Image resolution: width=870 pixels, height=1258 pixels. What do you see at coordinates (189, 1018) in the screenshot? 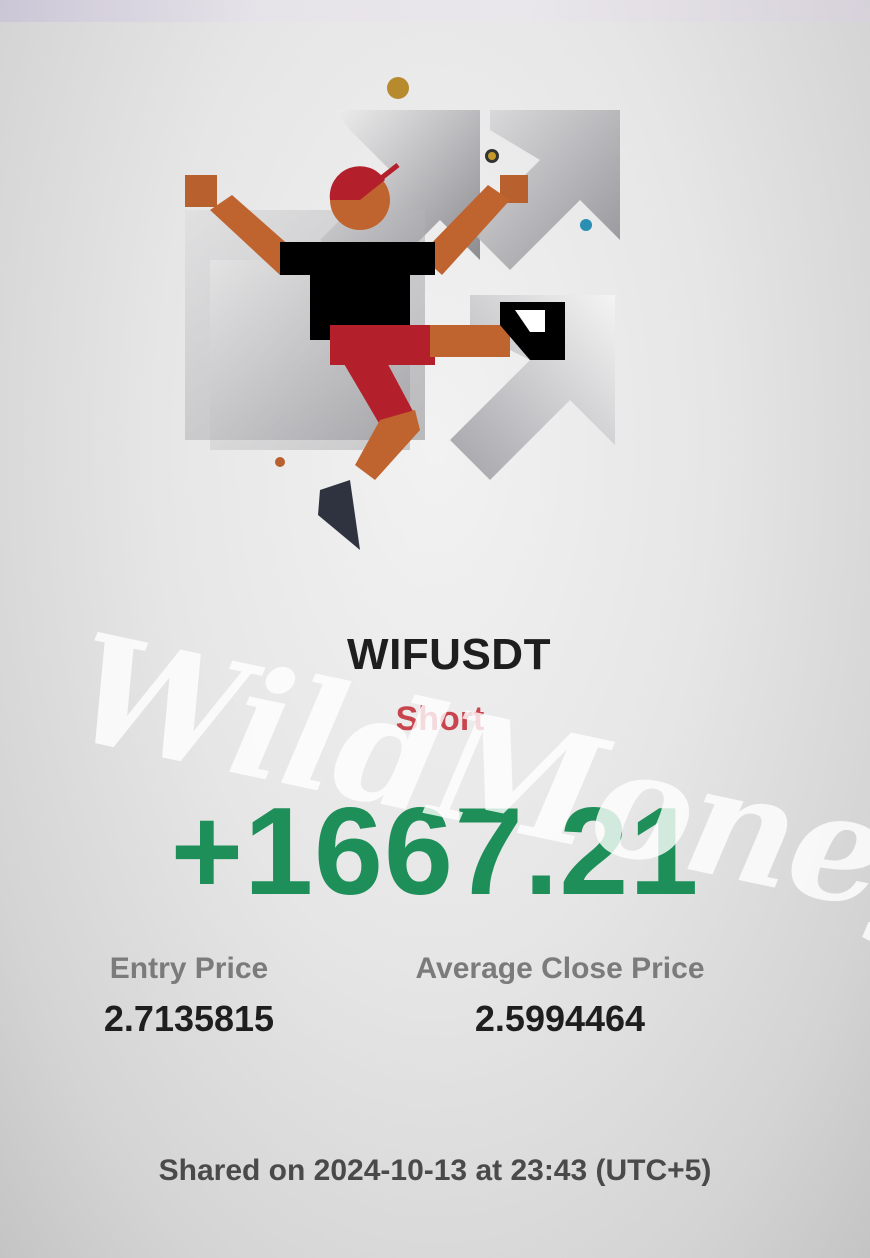
I see `entry-price-value: 2.7135815` at bounding box center [189, 1018].